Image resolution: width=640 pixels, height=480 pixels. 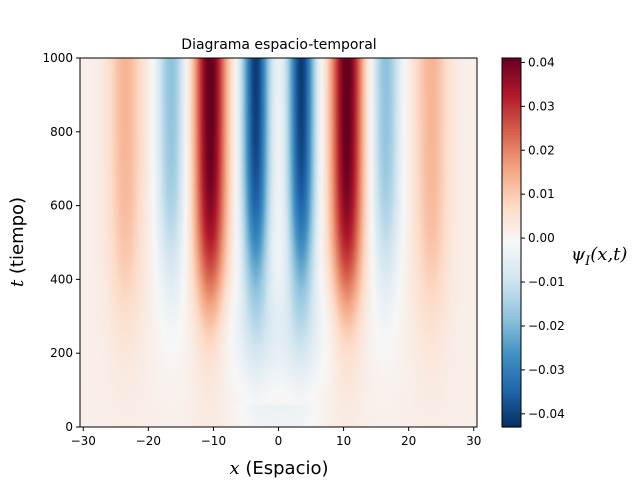 What do you see at coordinates (546, 414) in the screenshot?
I see `colorbar-tick-label: −0.04` at bounding box center [546, 414].